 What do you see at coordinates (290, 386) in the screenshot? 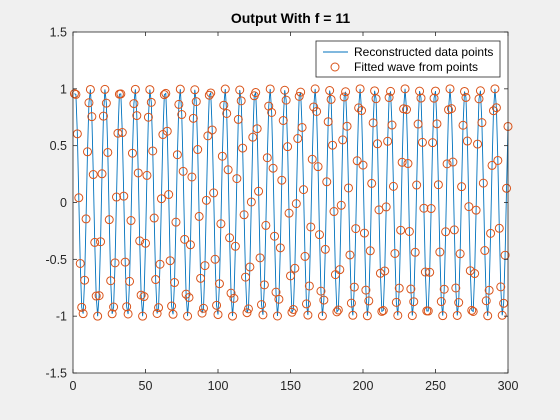
I see `x-tick-label: 150` at bounding box center [290, 386].